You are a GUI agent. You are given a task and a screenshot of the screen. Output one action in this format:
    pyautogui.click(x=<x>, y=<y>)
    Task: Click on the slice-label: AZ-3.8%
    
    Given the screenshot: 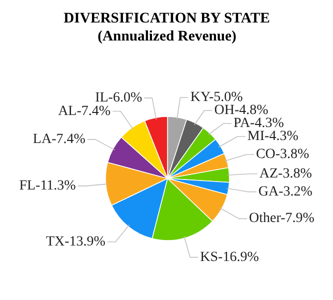 What is the action you would take?
    pyautogui.click(x=285, y=174)
    